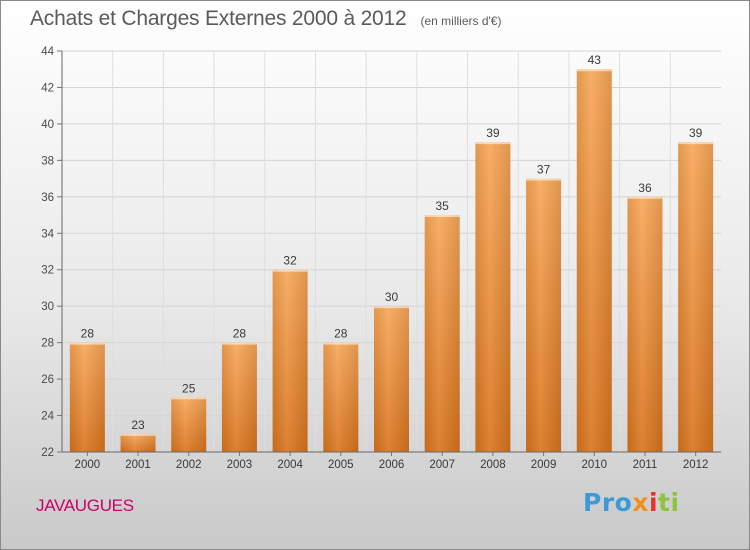  Describe the element at coordinates (594, 465) in the screenshot. I see `x-tick-label: 2010` at that location.